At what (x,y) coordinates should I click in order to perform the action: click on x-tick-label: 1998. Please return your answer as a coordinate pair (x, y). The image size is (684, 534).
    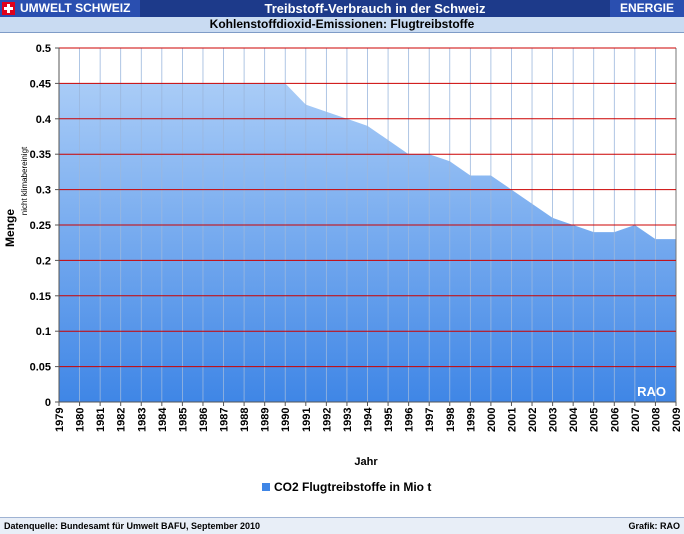
    Looking at the image, I should click on (451, 420).